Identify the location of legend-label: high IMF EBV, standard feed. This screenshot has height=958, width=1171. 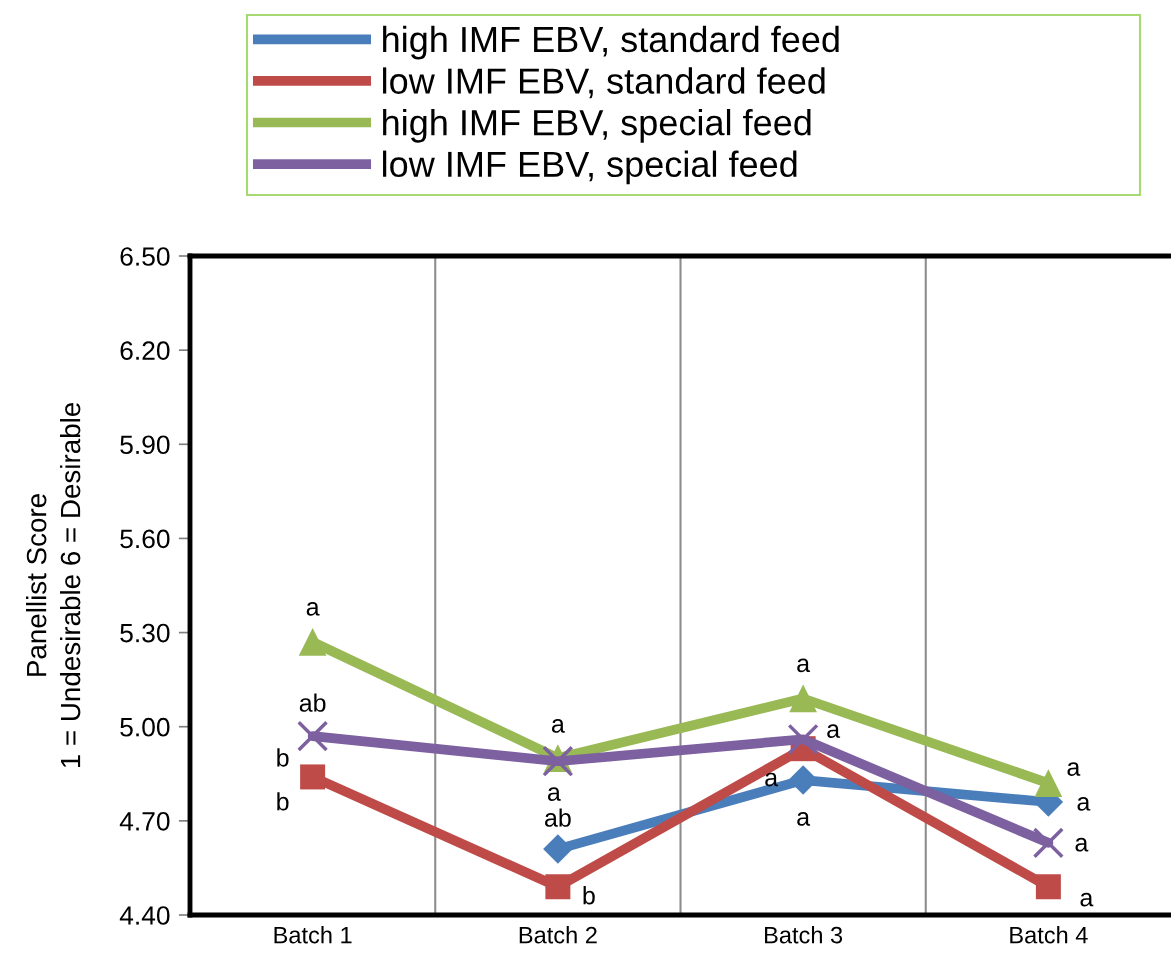
(611, 42).